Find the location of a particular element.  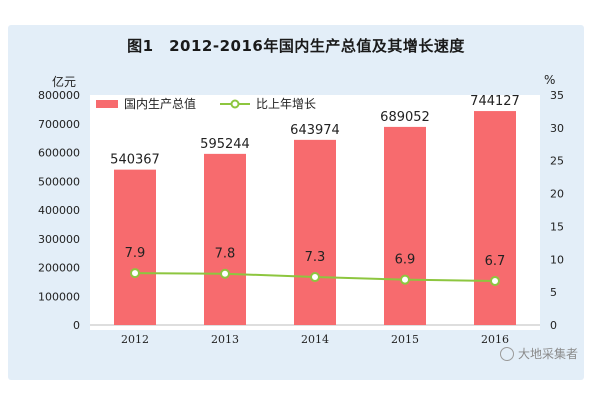

x-axis-tick-label: 2016 is located at coordinates (495, 339).